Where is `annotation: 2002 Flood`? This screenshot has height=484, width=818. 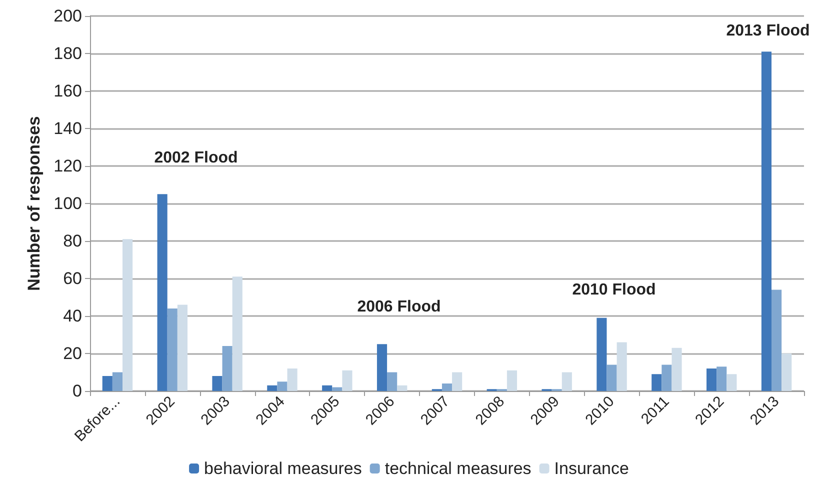
annotation: 2002 Flood is located at coordinates (196, 158).